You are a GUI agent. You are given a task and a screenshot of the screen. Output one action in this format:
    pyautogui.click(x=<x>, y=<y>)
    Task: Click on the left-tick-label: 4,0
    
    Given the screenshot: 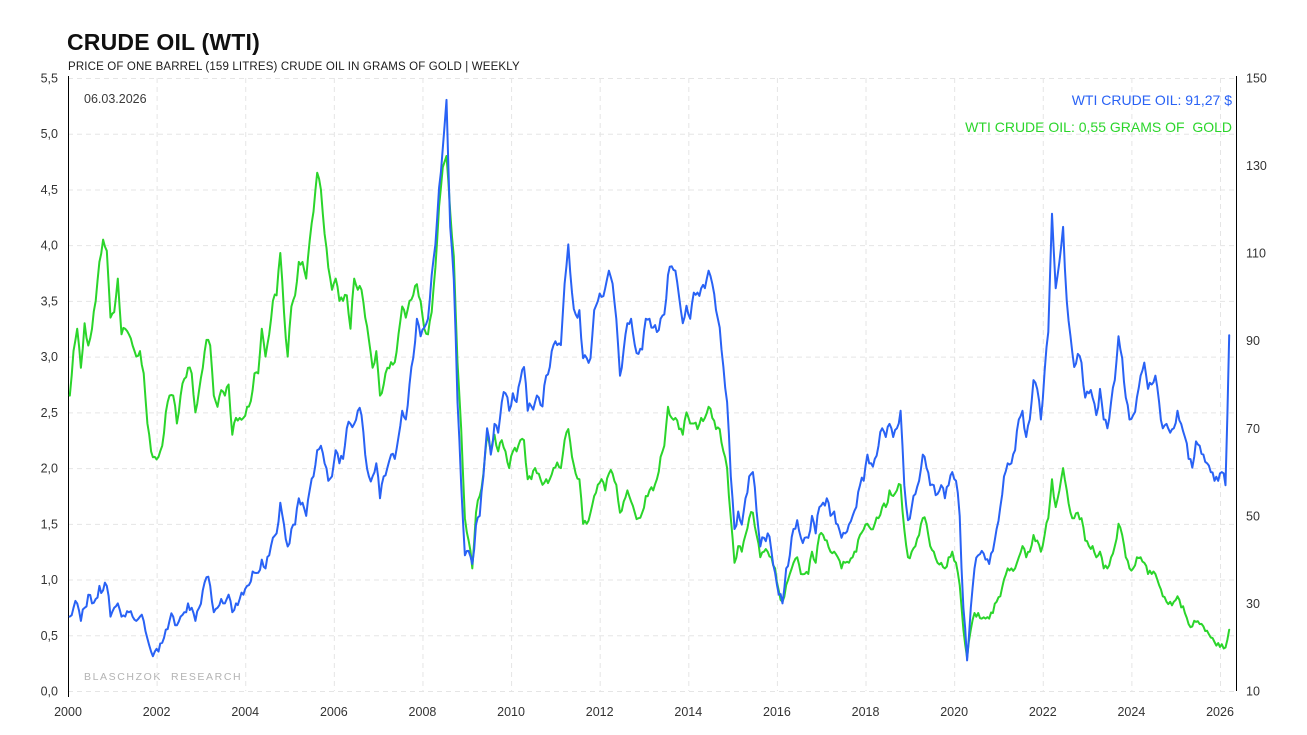 What is the action you would take?
    pyautogui.click(x=49, y=246)
    